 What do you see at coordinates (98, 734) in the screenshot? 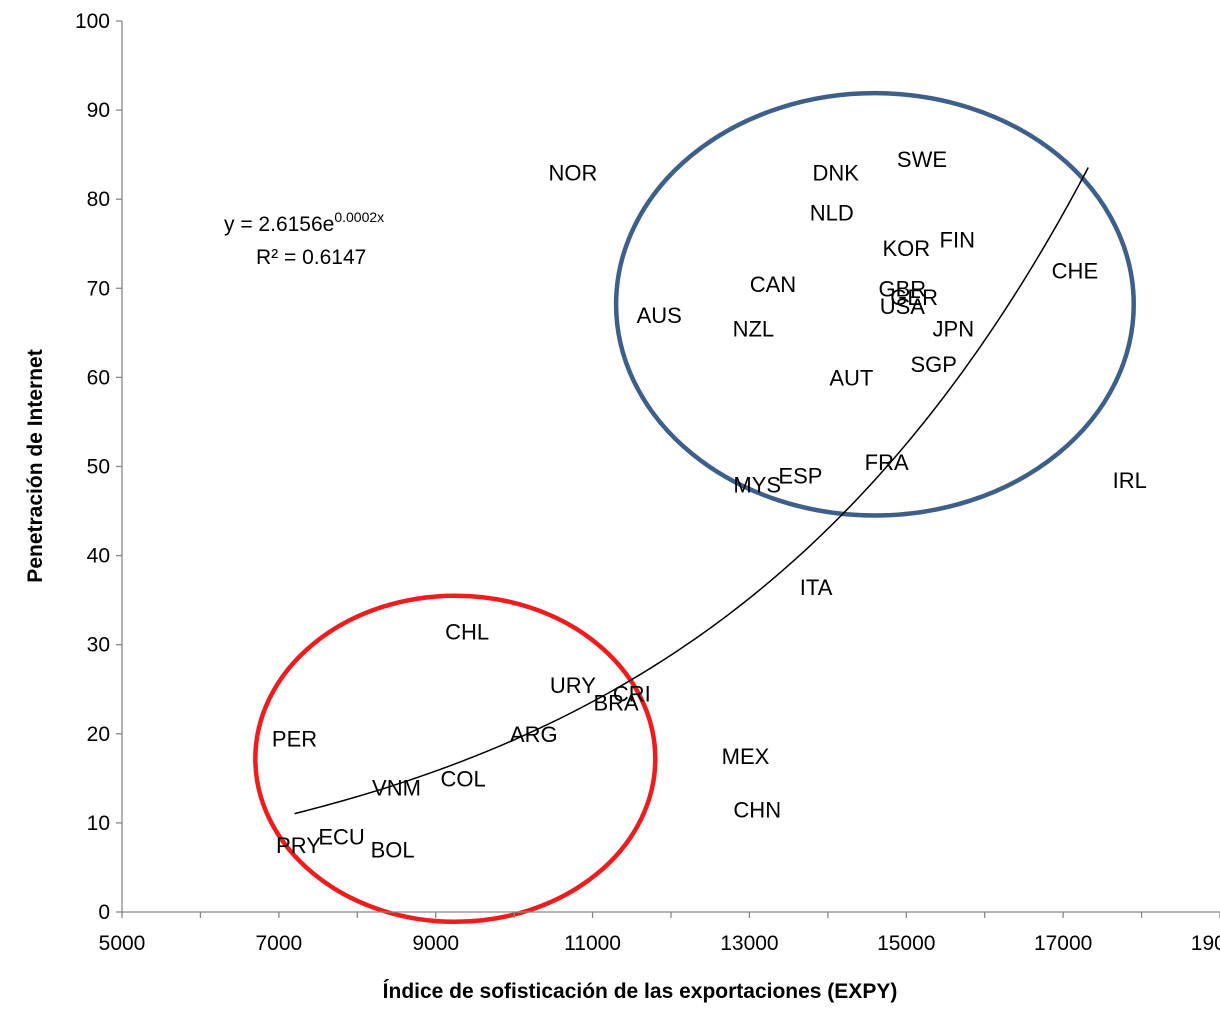
I see `y-tick-label: 20` at bounding box center [98, 734].